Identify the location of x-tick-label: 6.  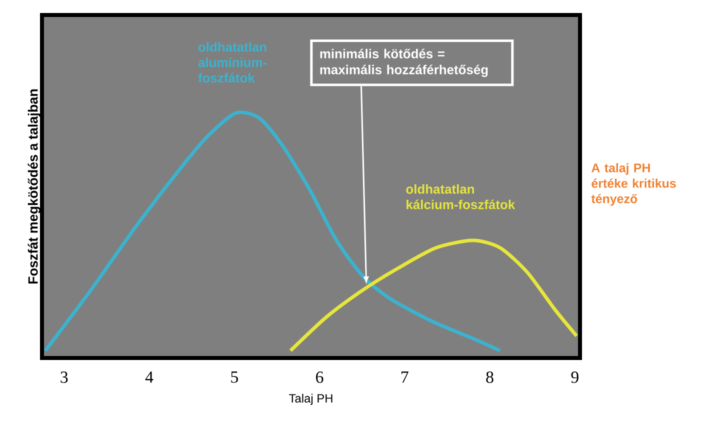
(320, 377).